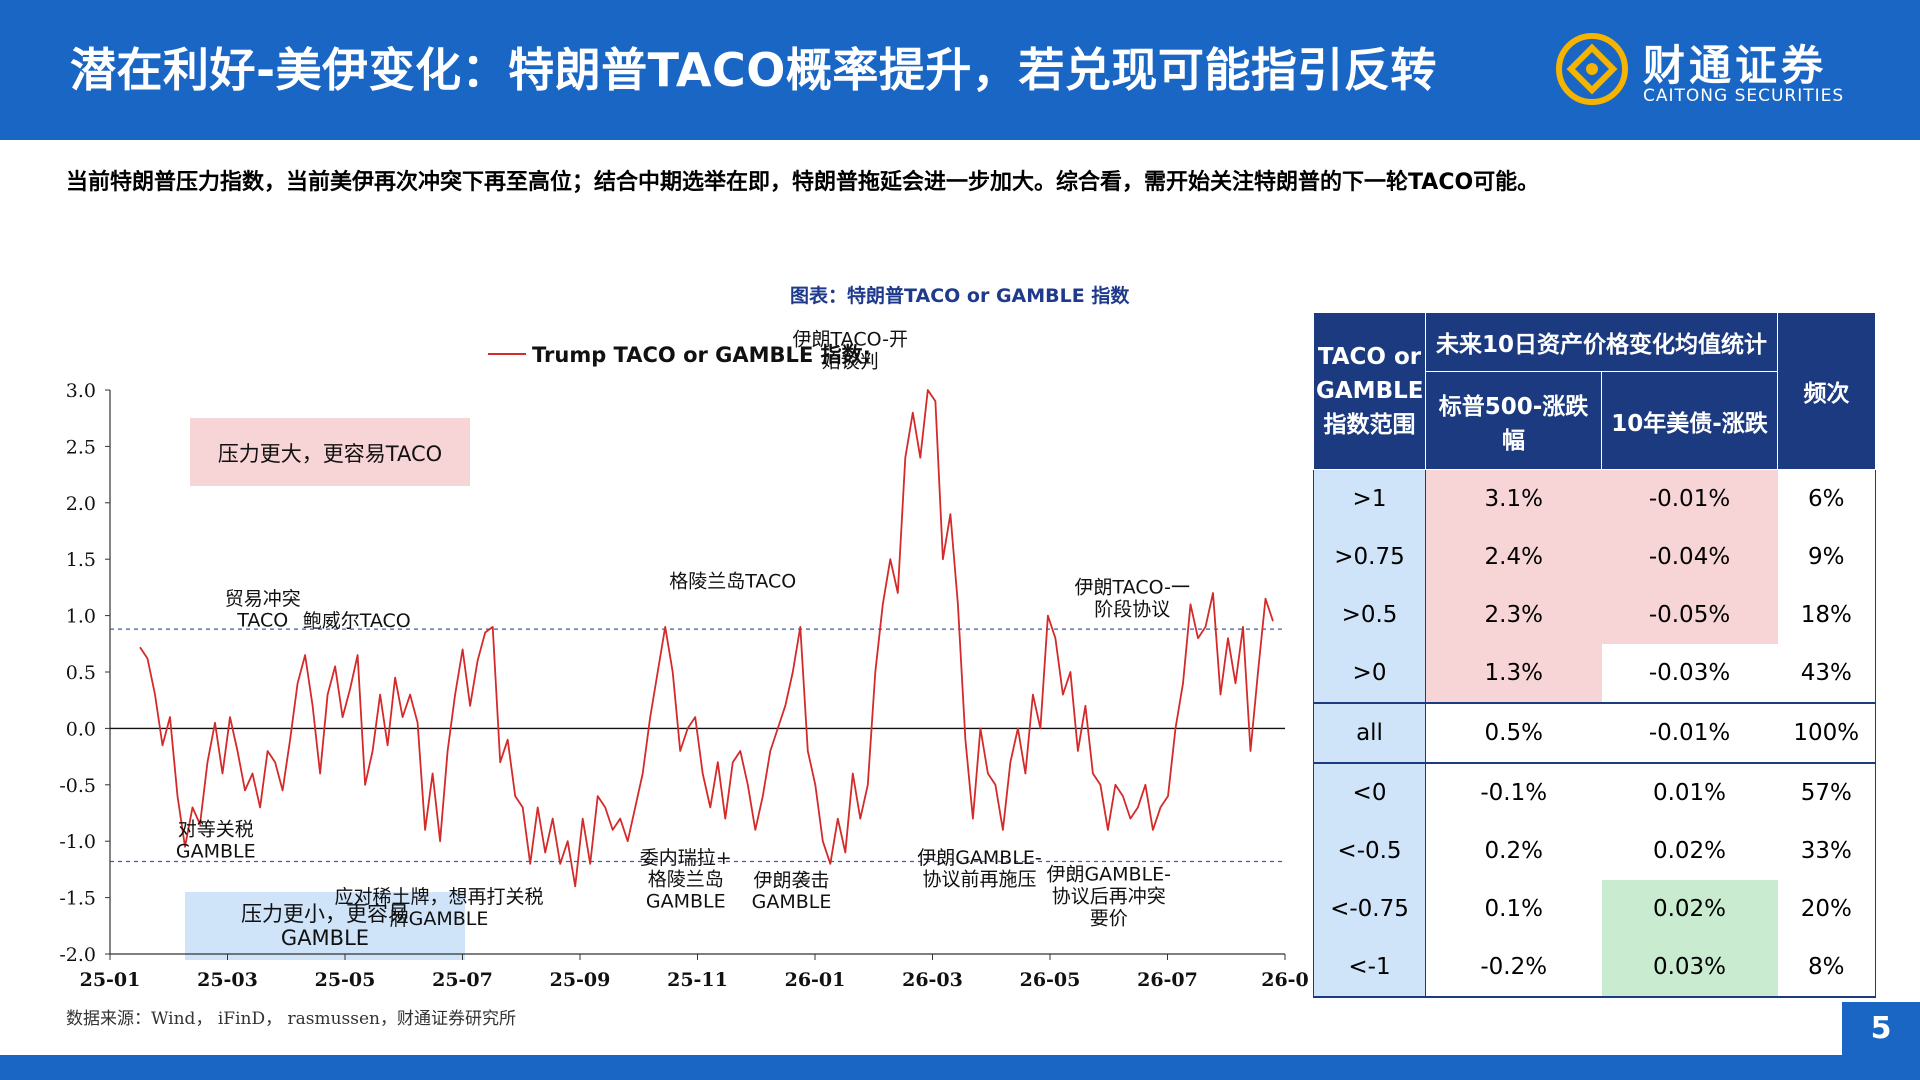 Image resolution: width=1920 pixels, height=1080 pixels. I want to click on sp500-cell: 0.1%, so click(1513, 909).